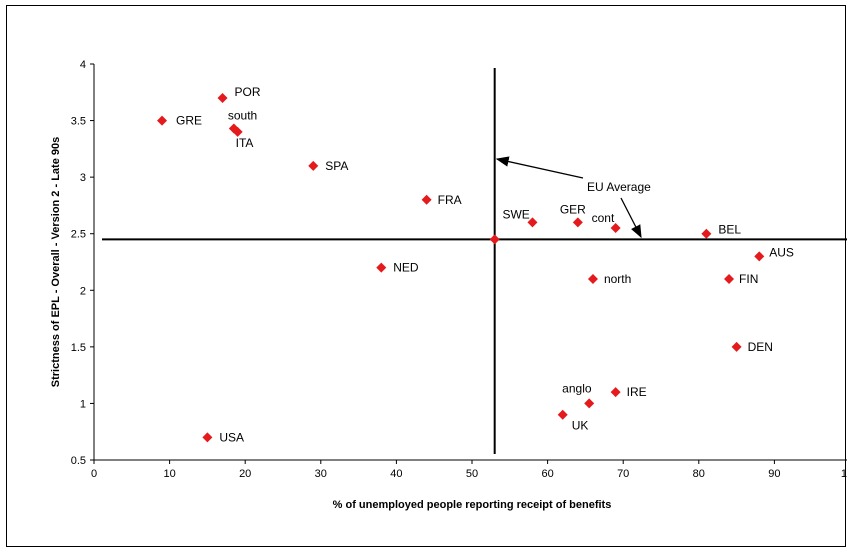  What do you see at coordinates (406, 268) in the screenshot?
I see `point-label-ned: NED` at bounding box center [406, 268].